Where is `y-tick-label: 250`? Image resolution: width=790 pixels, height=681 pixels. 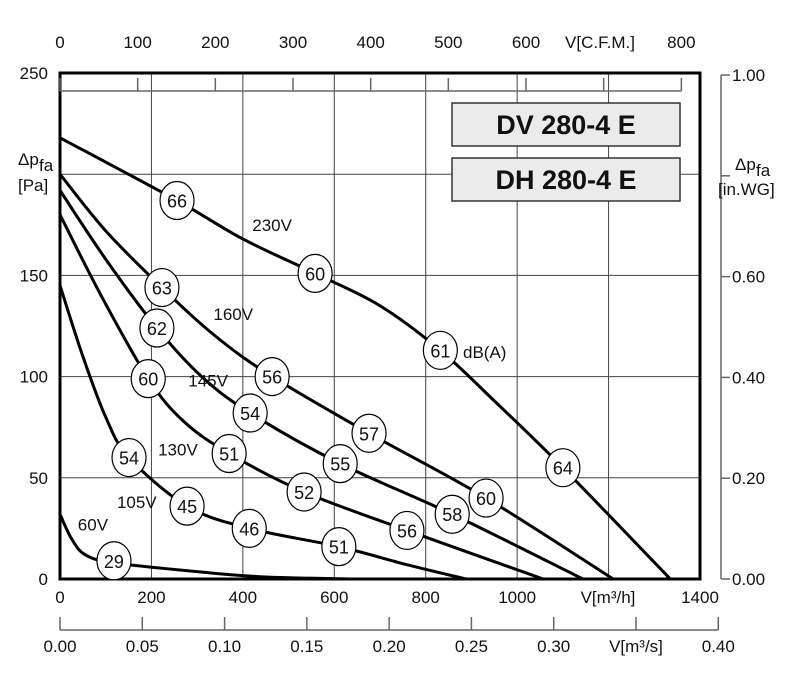 y-tick-label: 250 is located at coordinates (34, 73).